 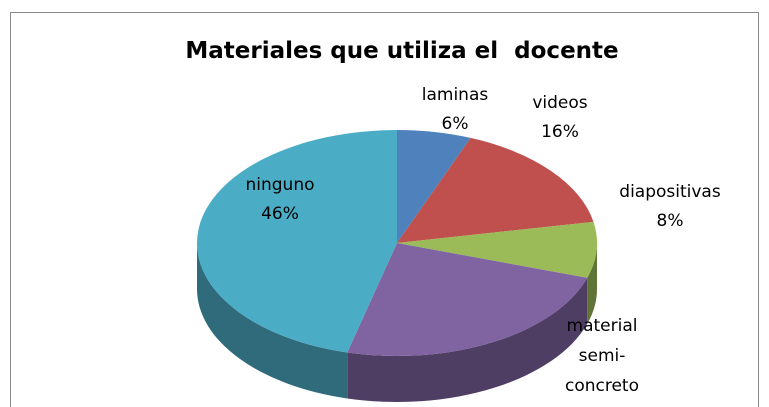 What do you see at coordinates (455, 95) in the screenshot?
I see `category-label: laminas` at bounding box center [455, 95].